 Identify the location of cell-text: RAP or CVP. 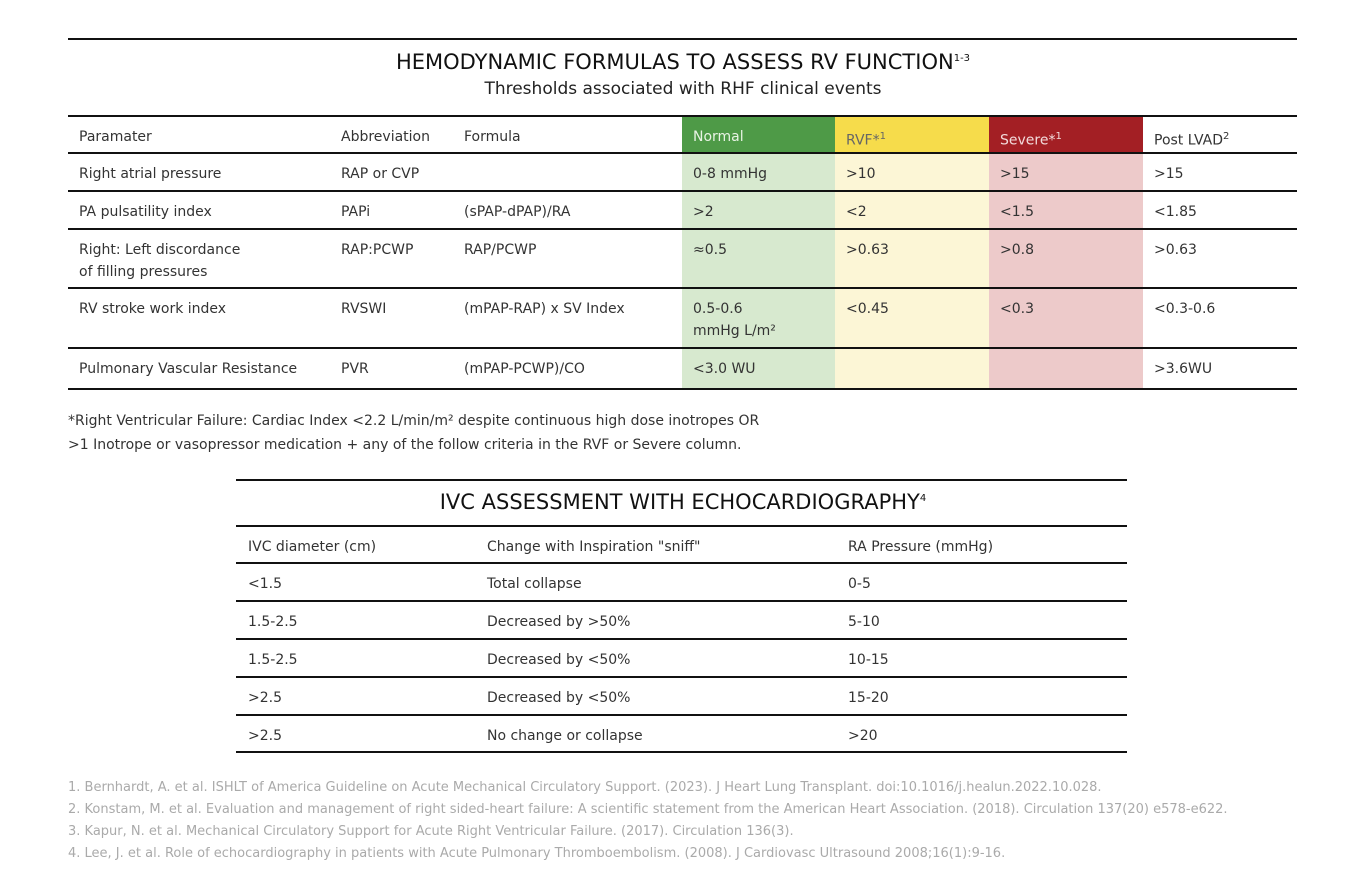
(380, 174).